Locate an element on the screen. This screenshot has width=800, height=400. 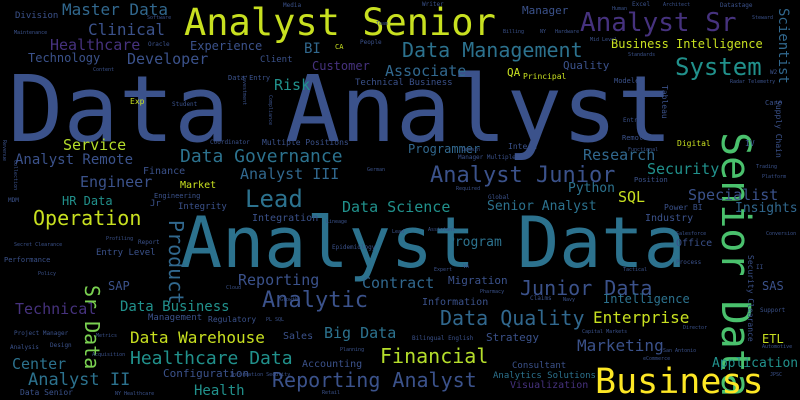
word: Center is located at coordinates (39, 364).